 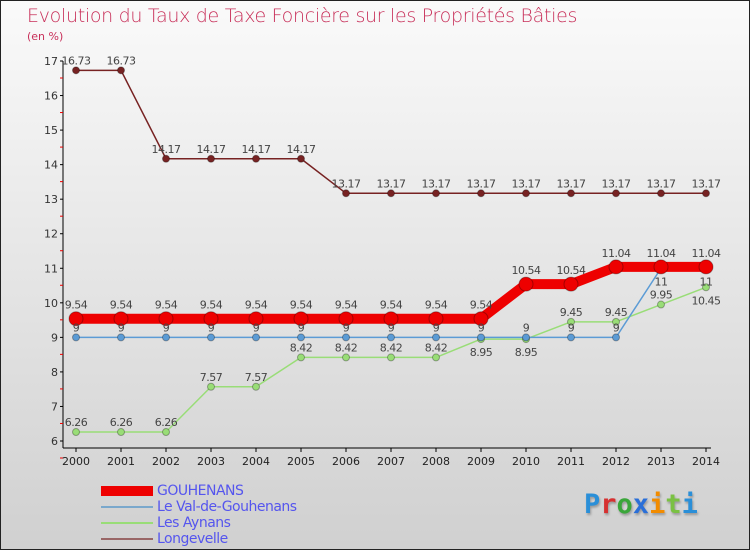 I want to click on x-tick-label: 2013, so click(x=661, y=461).